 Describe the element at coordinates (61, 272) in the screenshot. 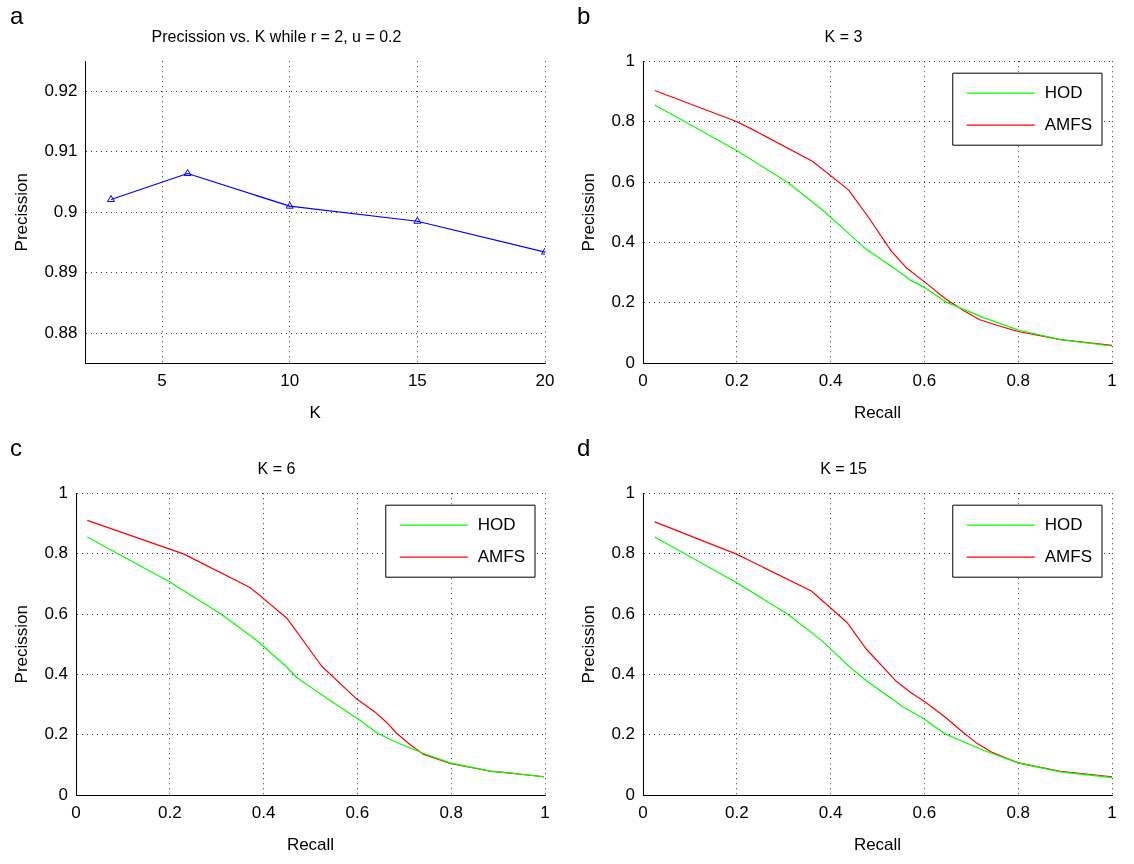

I see `y-tick-label: 0.89` at that location.